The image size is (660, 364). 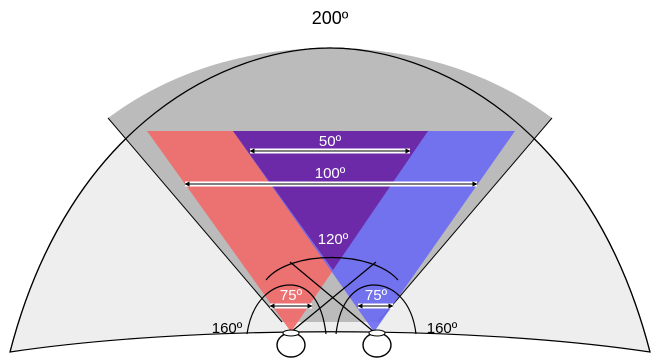 I want to click on left-eye, so click(x=291, y=345).